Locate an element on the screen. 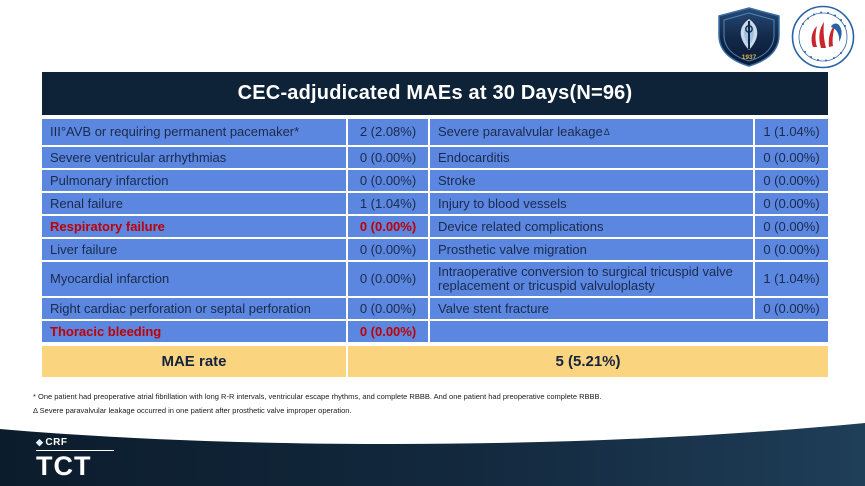 The image size is (865, 486). table-cell-right-label: Valve stent fracture is located at coordinates (591, 308).